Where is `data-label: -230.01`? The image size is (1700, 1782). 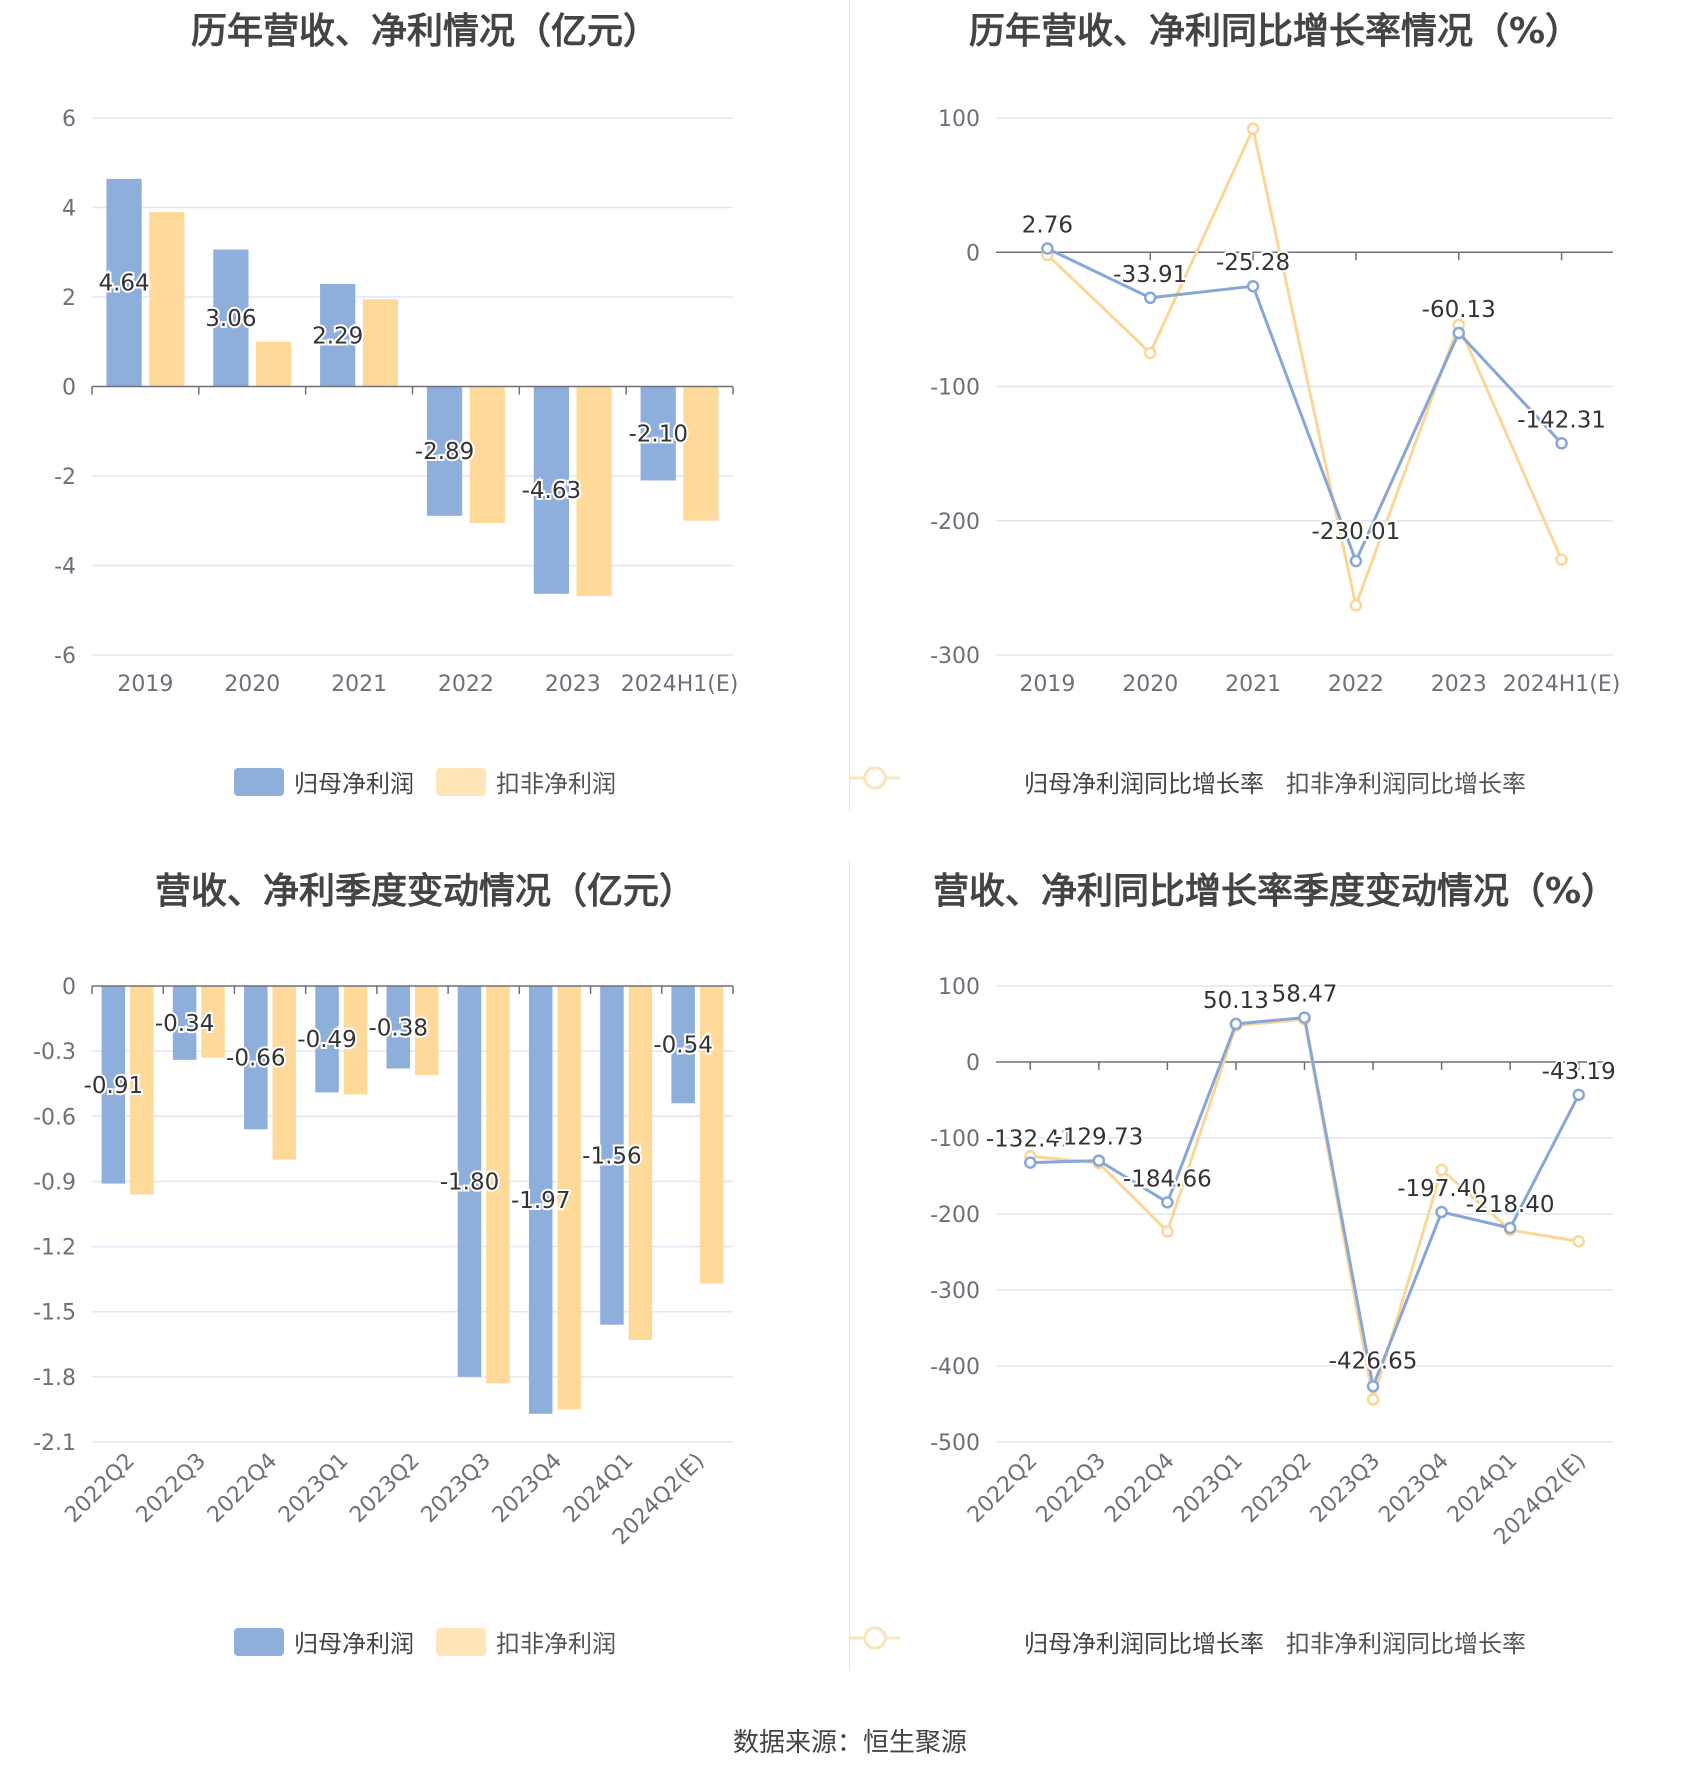
data-label: -230.01 is located at coordinates (1356, 532).